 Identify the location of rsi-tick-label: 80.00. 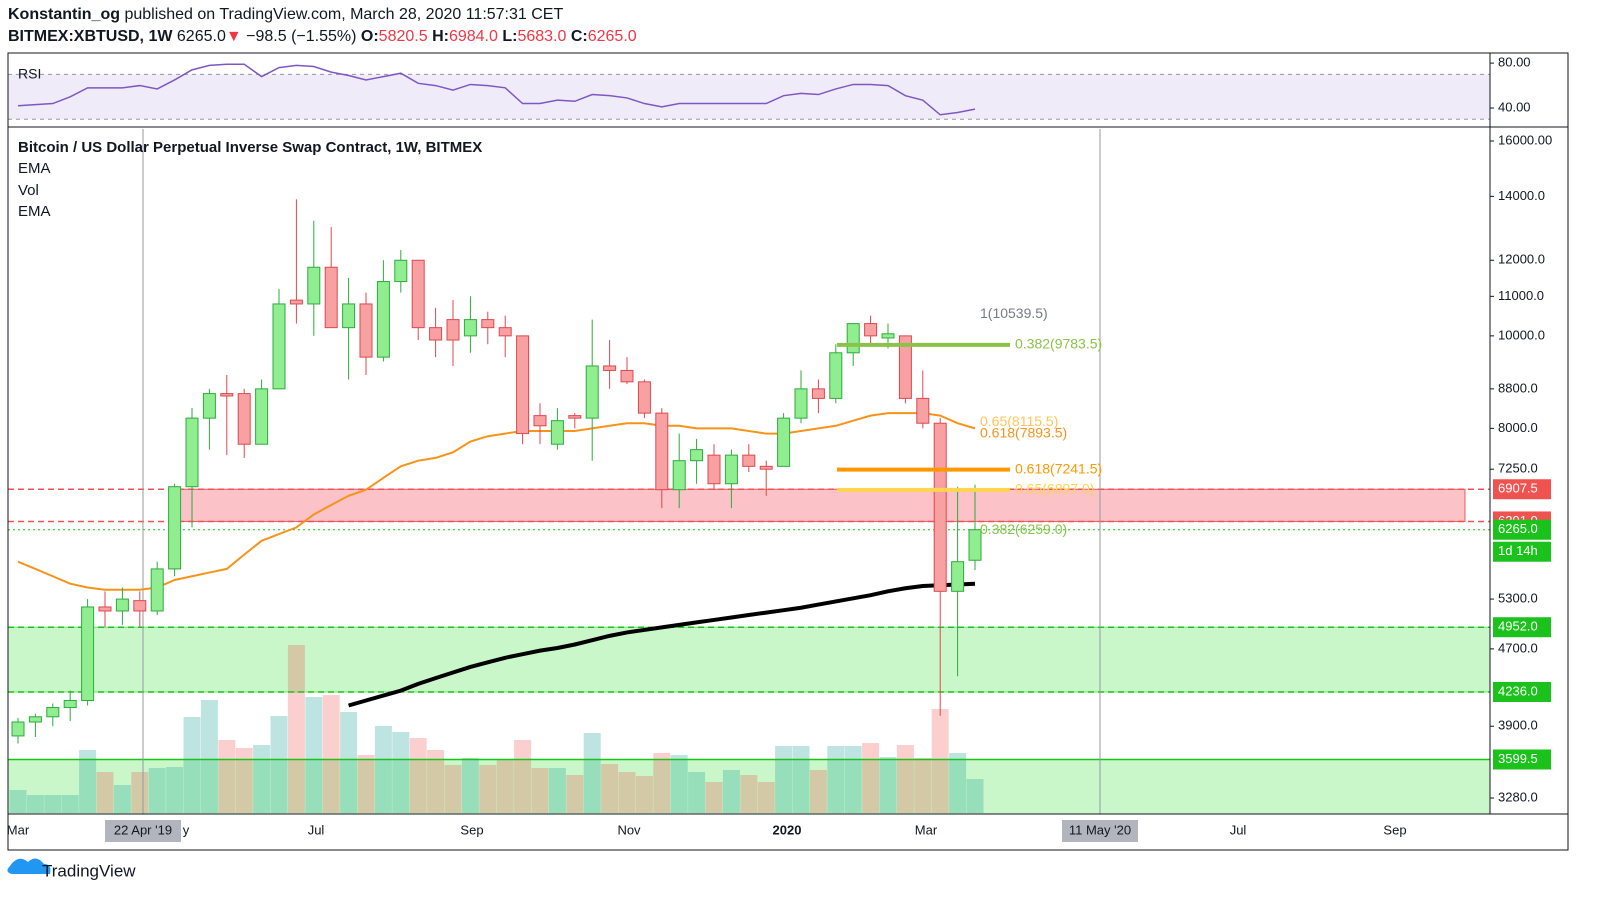
(1514, 62).